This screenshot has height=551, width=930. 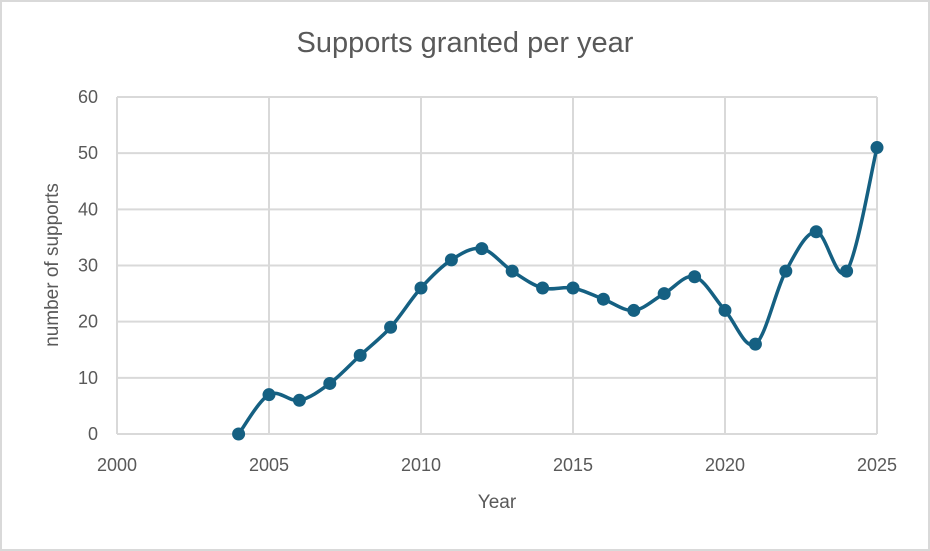 I want to click on x-tick-label: 2005, so click(x=269, y=465).